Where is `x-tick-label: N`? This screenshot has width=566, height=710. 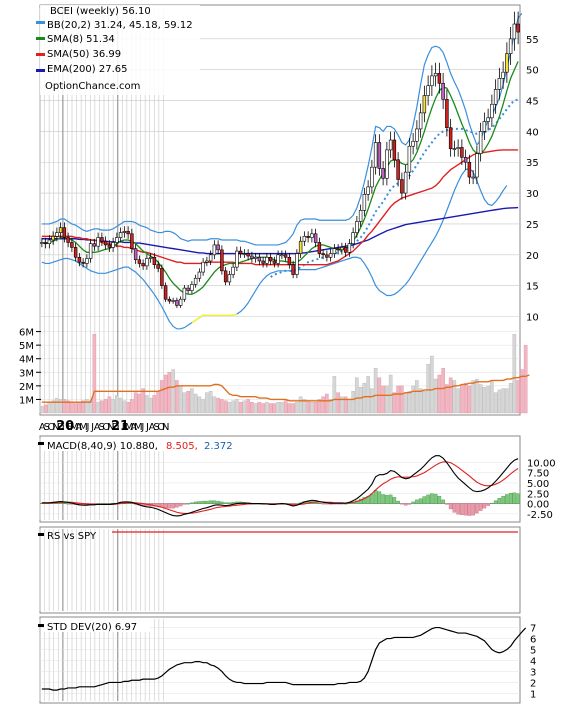 x-tick-label: N is located at coordinates (165, 427).